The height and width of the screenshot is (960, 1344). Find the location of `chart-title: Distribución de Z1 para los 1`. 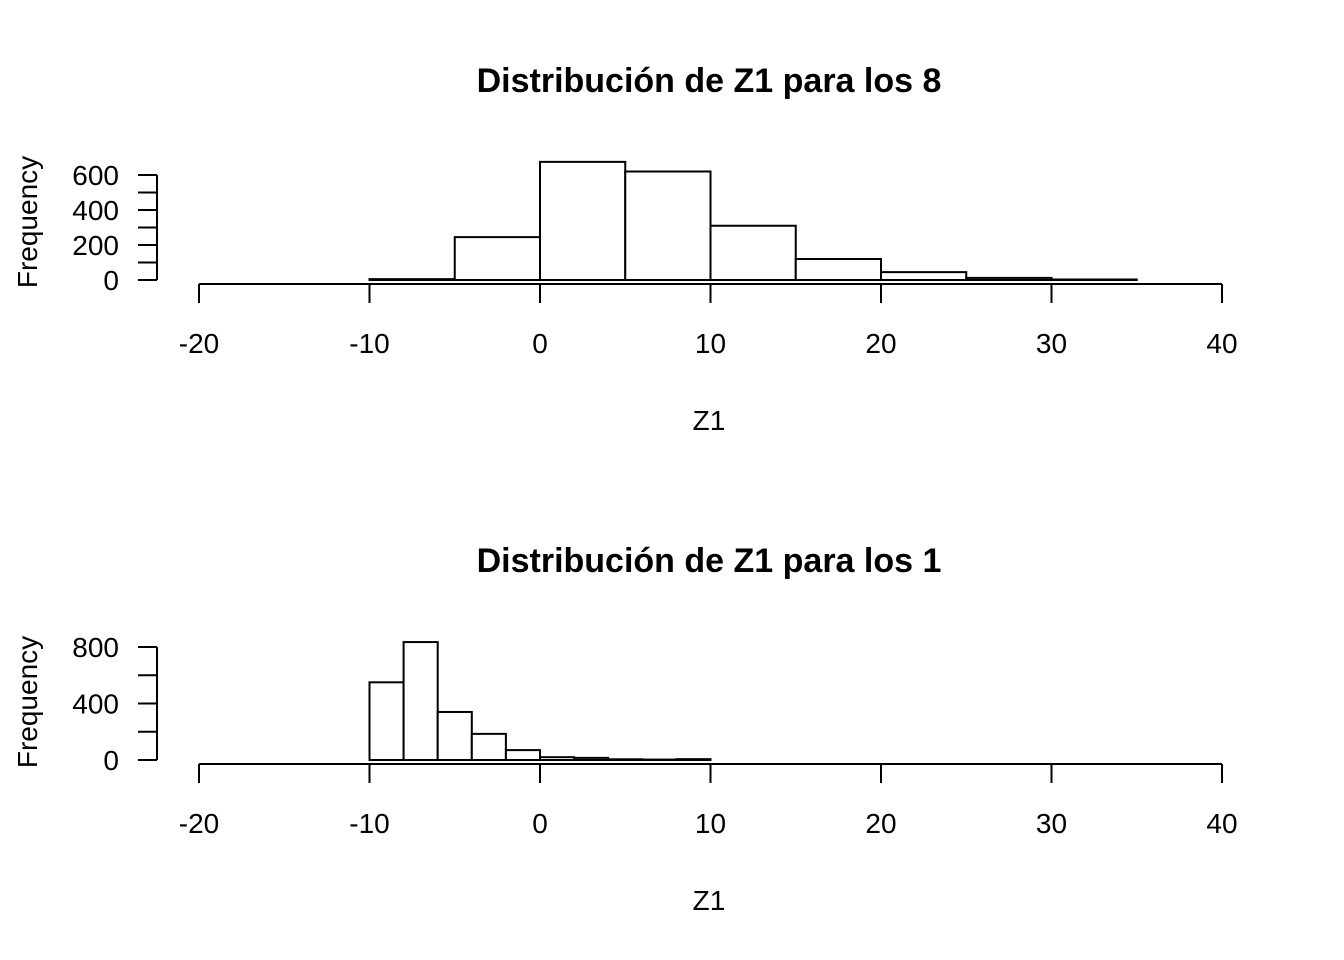

chart-title: Distribución de Z1 para los 1 is located at coordinates (709, 561).